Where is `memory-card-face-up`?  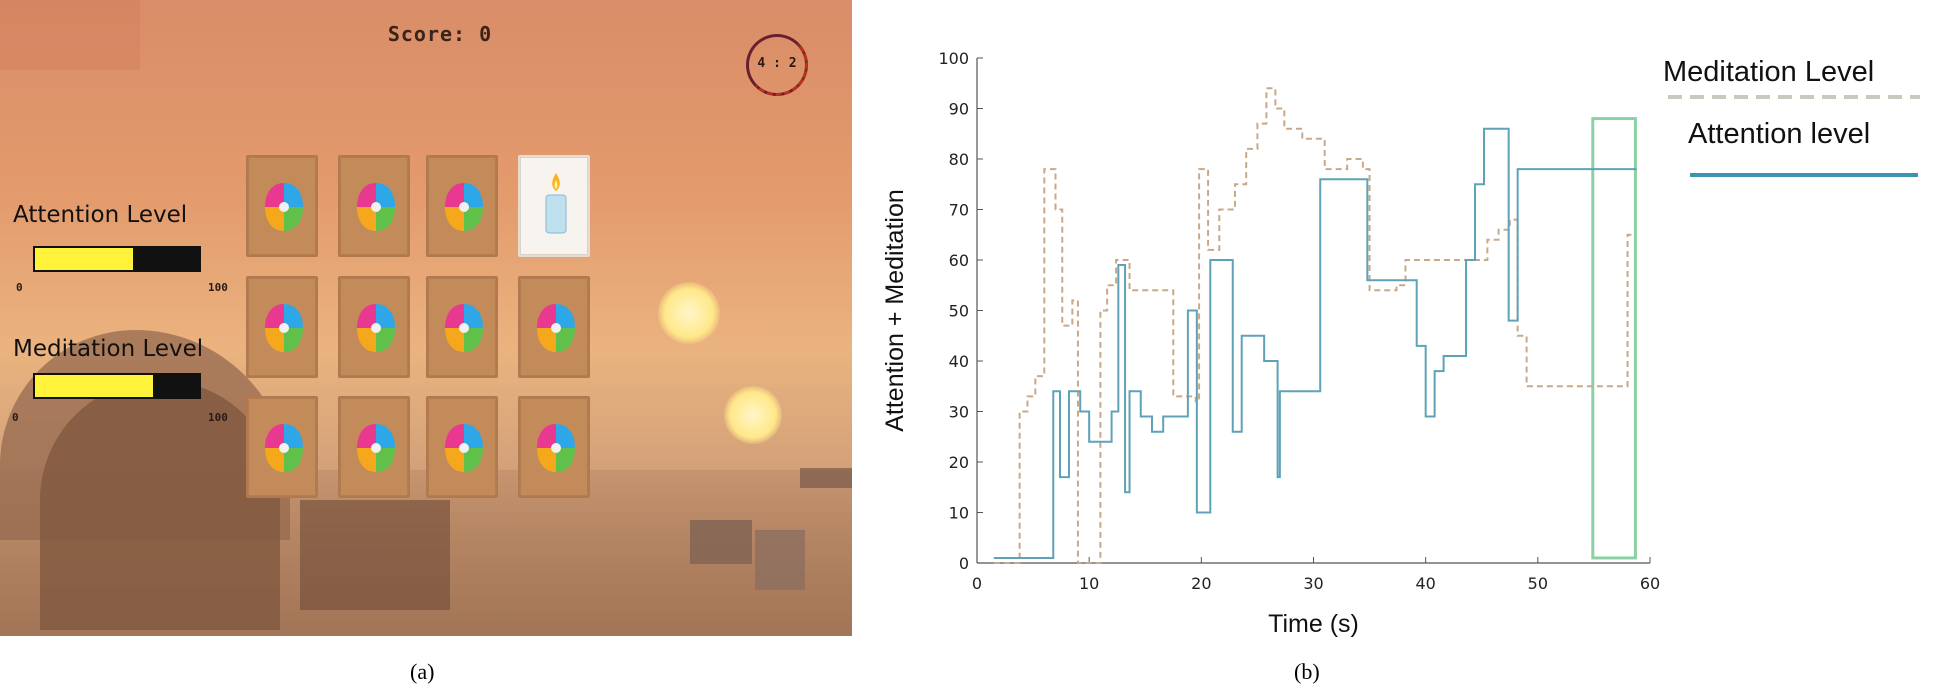
memory-card-face-up is located at coordinates (554, 206).